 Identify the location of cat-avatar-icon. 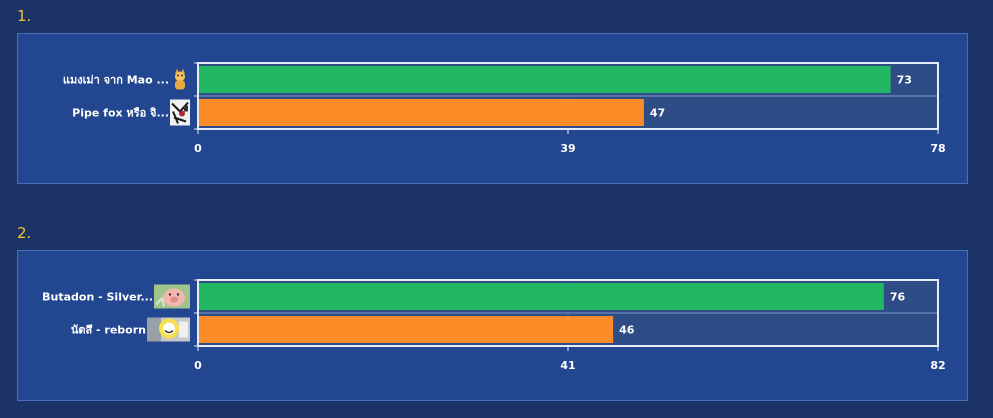
(180, 79).